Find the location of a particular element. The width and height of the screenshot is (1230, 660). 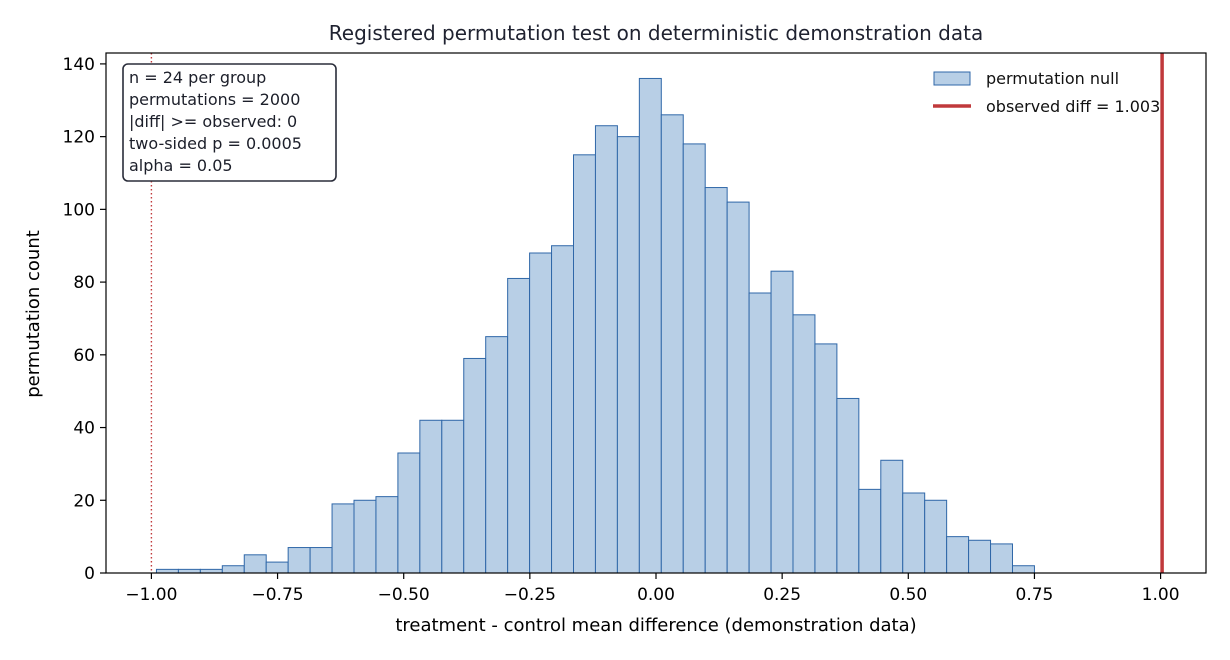

legend-label-permutation-null: permutation null is located at coordinates (1052, 78).